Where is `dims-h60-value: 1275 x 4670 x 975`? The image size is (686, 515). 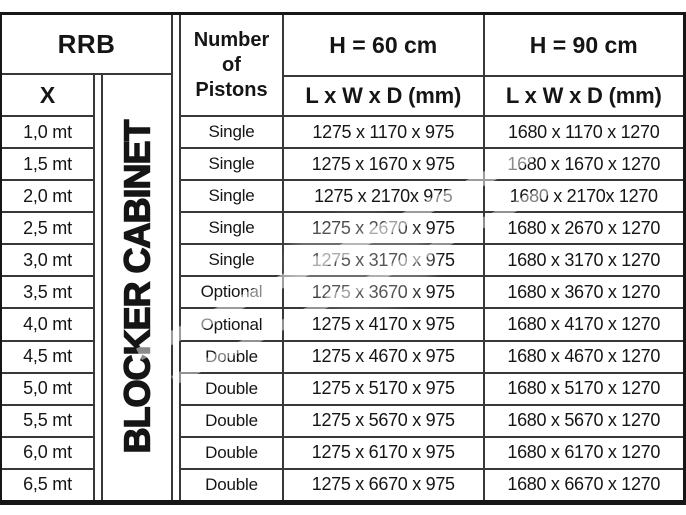 dims-h60-value: 1275 x 4670 x 975 is located at coordinates (382, 355).